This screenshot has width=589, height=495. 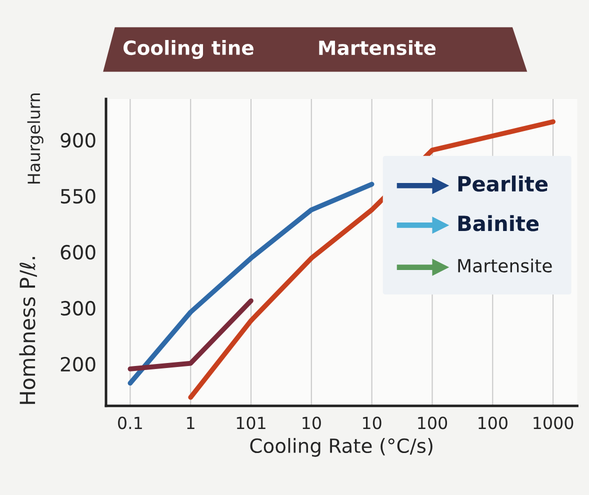 I want to click on text: 600, so click(x=78, y=252).